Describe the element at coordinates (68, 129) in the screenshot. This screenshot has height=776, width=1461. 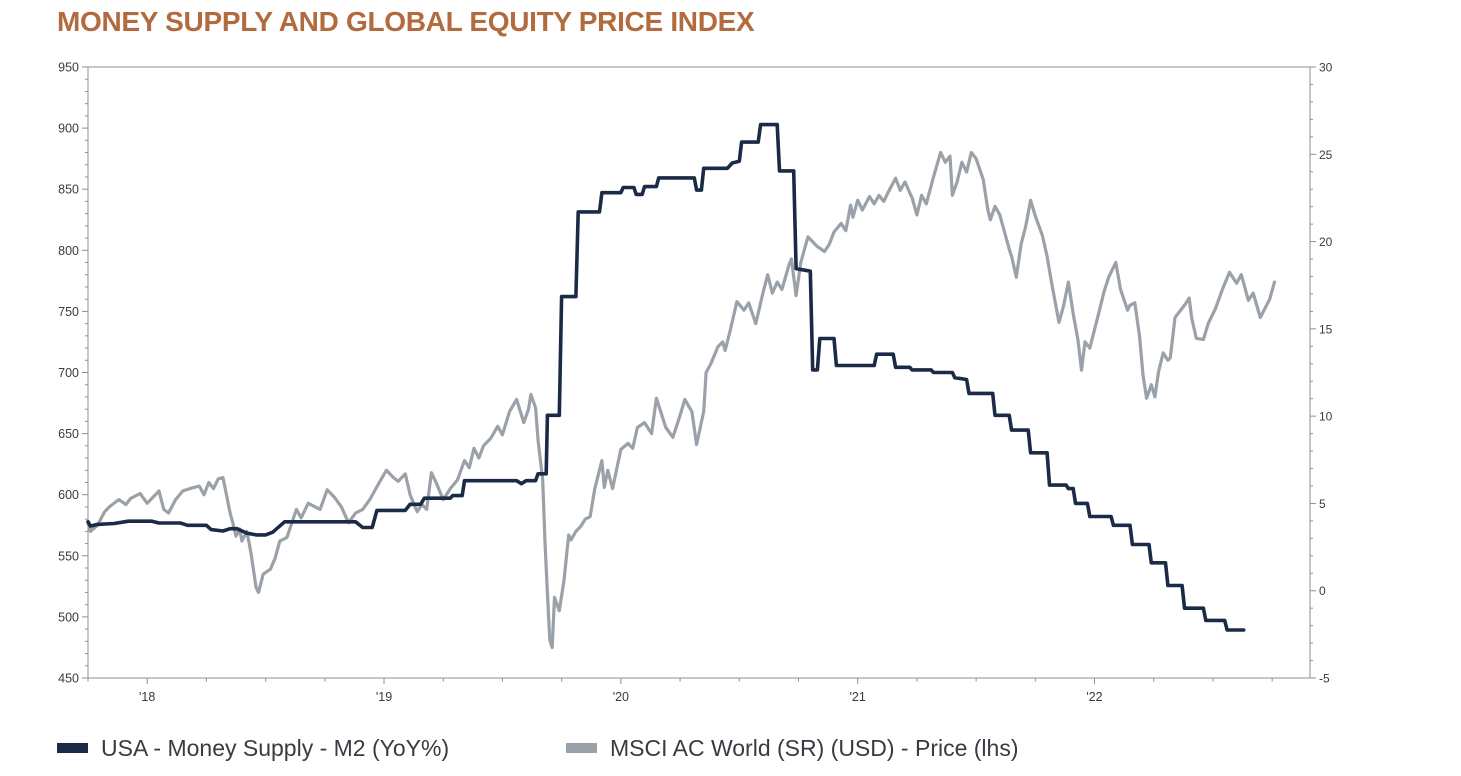
I see `left-axis-tick-label: 900` at that location.